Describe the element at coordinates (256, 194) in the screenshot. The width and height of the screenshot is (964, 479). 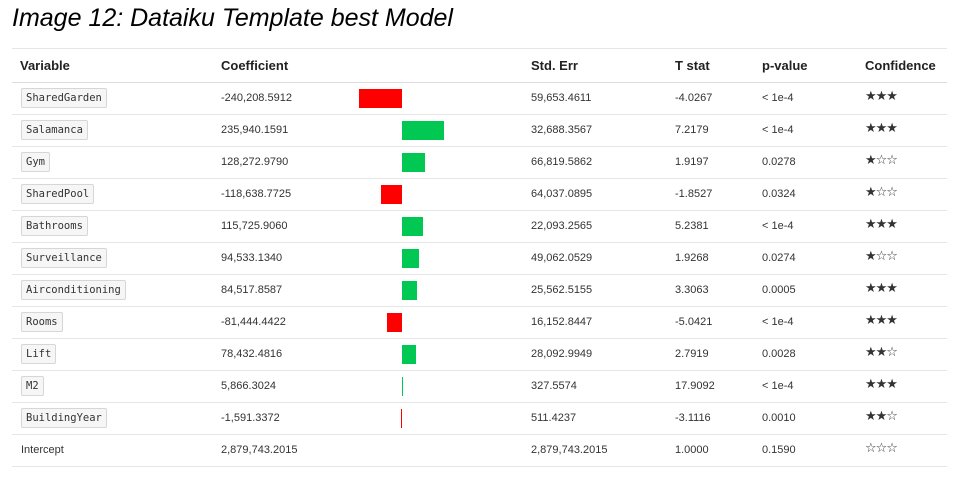
I see `coefficient-value: -118,638.7725` at that location.